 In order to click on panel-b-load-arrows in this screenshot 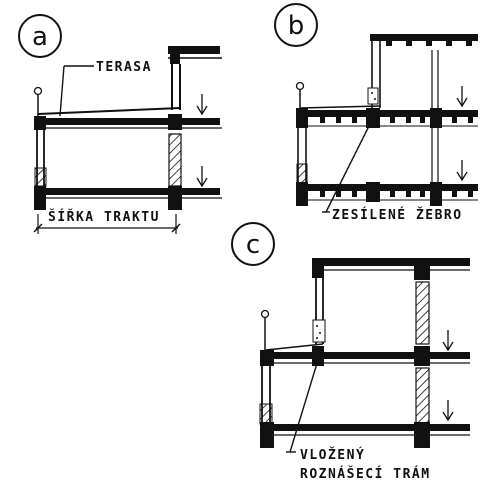, I will do `click(462, 134)`.